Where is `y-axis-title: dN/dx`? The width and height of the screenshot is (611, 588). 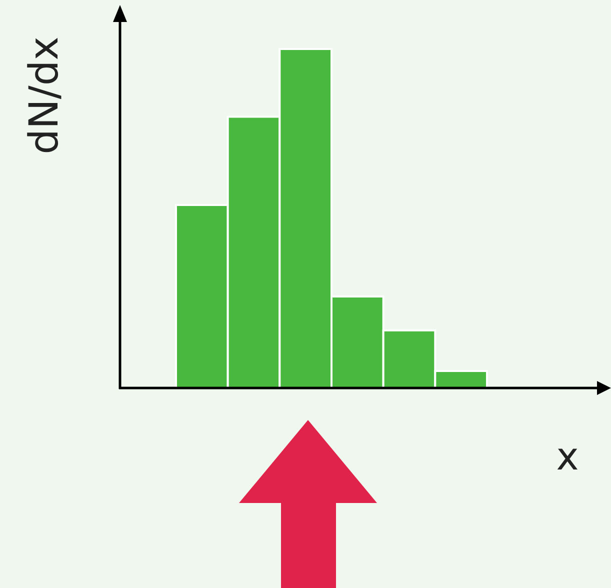 y-axis-title: dN/dx is located at coordinates (45, 95).